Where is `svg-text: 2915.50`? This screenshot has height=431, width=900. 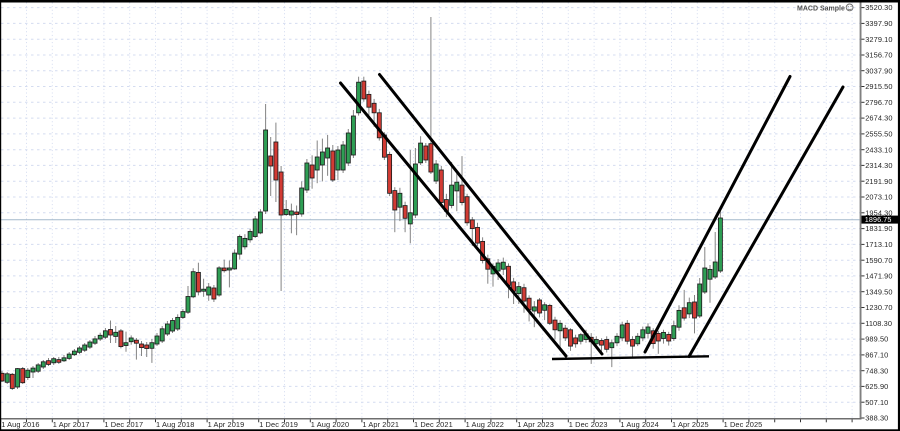
svg-text: 2915.50 is located at coordinates (878, 86).